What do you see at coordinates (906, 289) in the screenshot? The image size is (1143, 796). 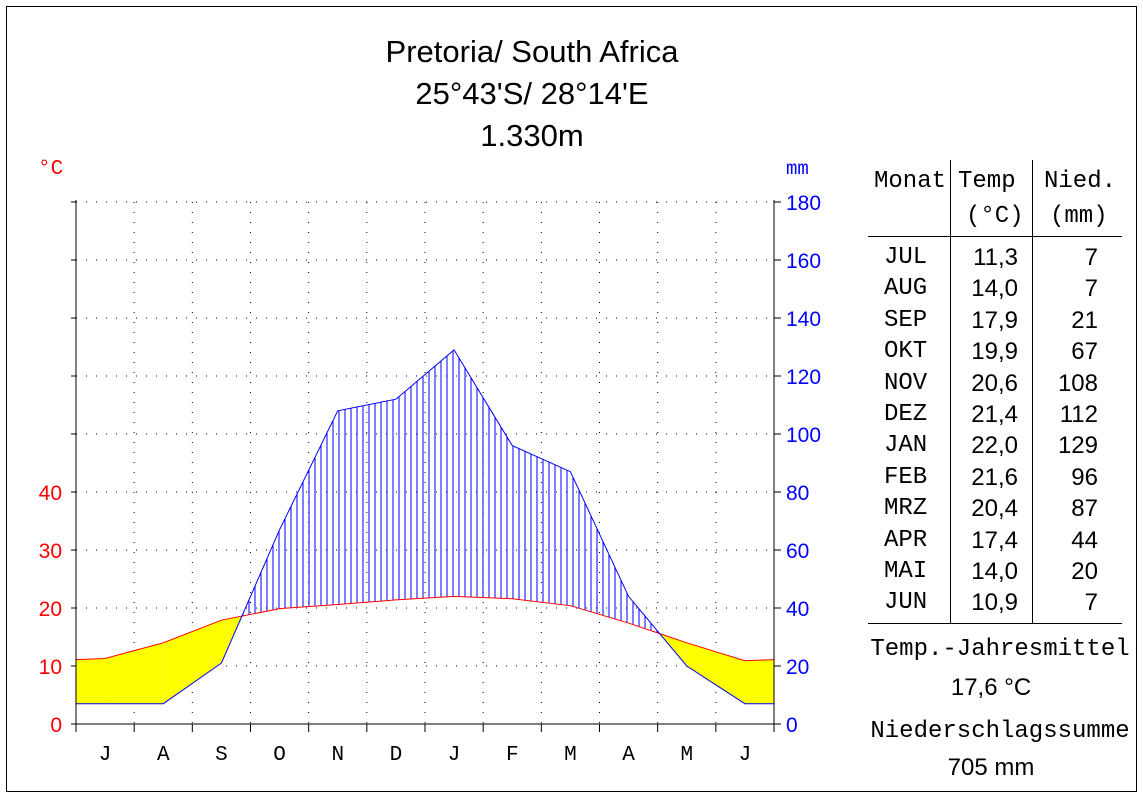 I see `table-month-cell: AUG` at bounding box center [906, 289].